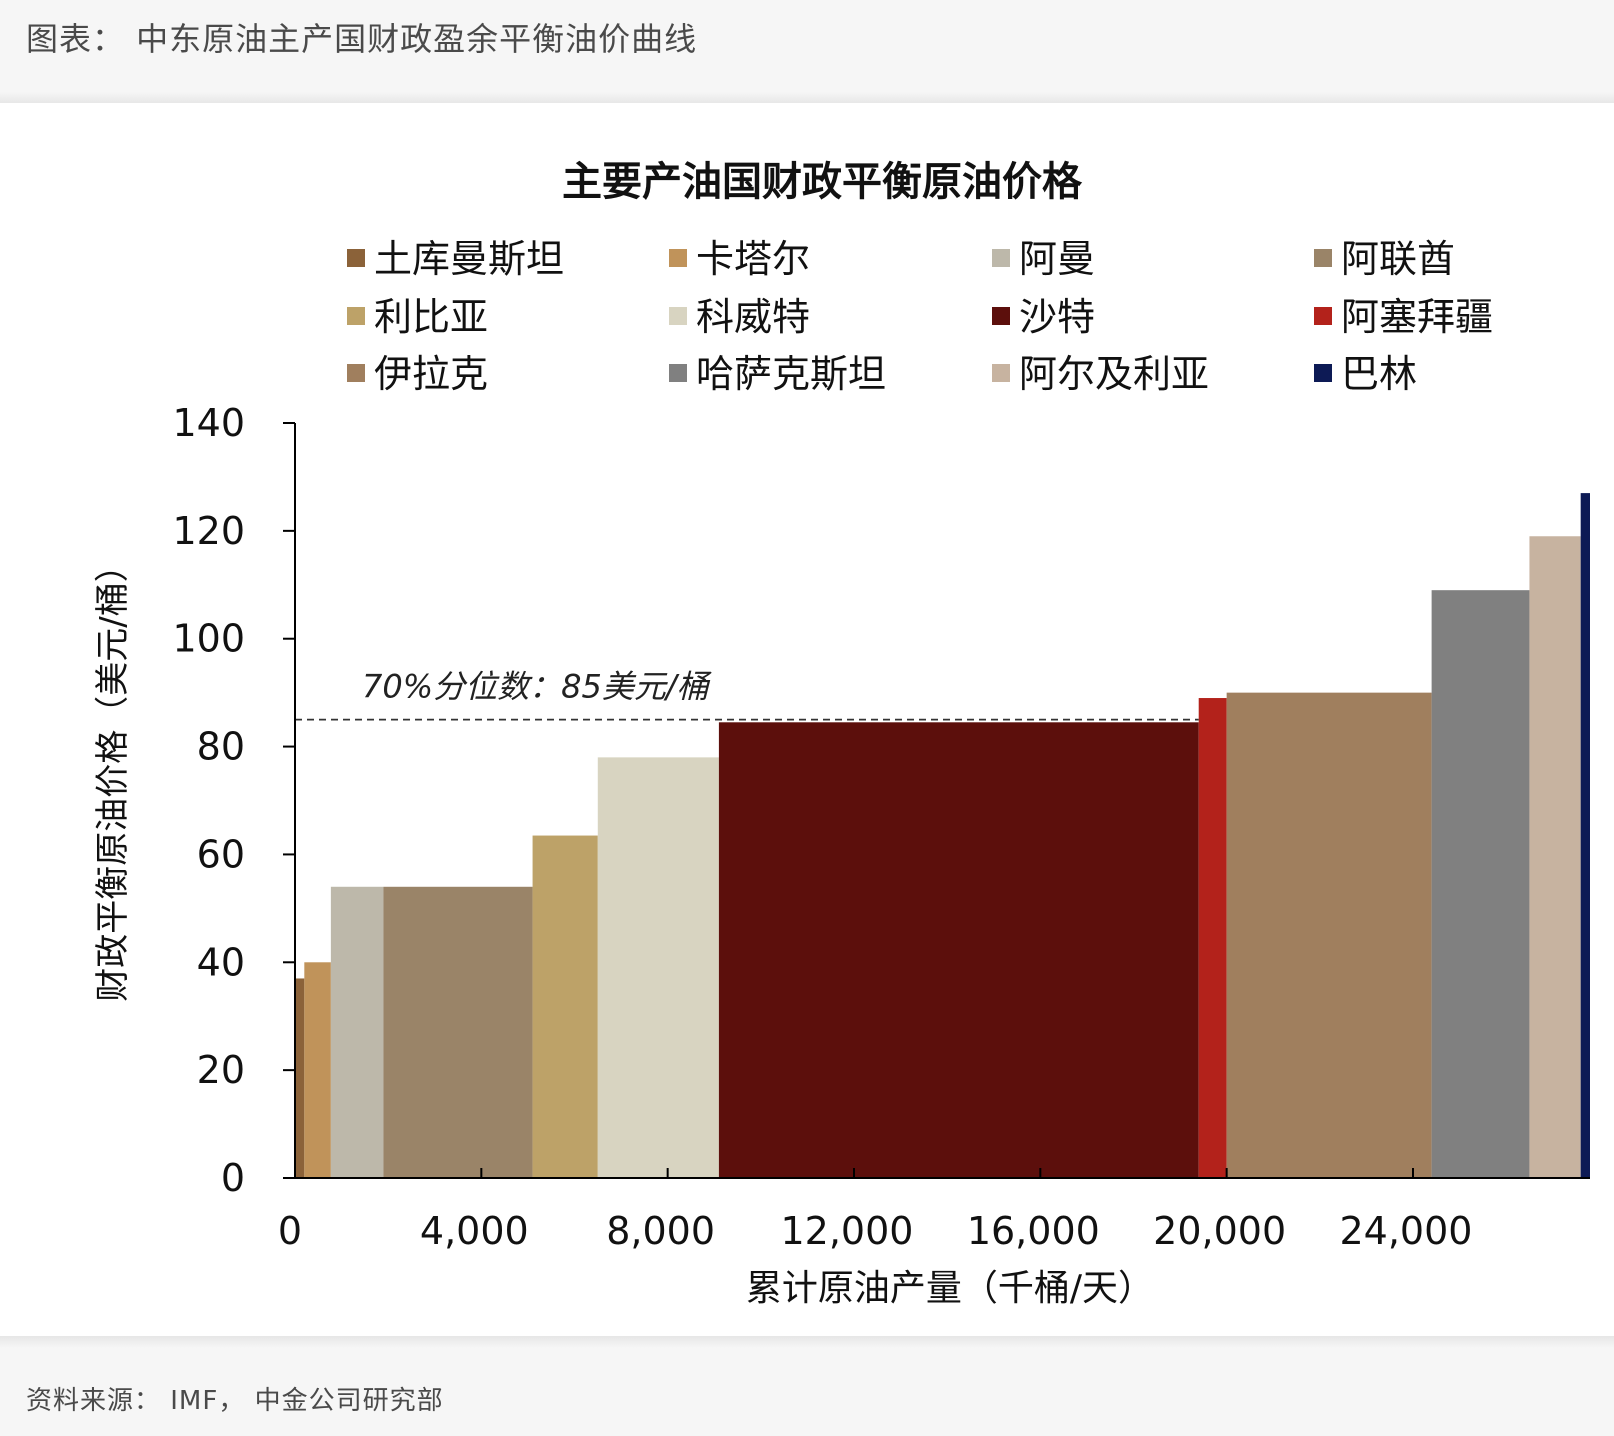 The height and width of the screenshot is (1436, 1614). Describe the element at coordinates (822, 182) in the screenshot. I see `chart-title: 主要产油国财政平衡原油价格` at that location.